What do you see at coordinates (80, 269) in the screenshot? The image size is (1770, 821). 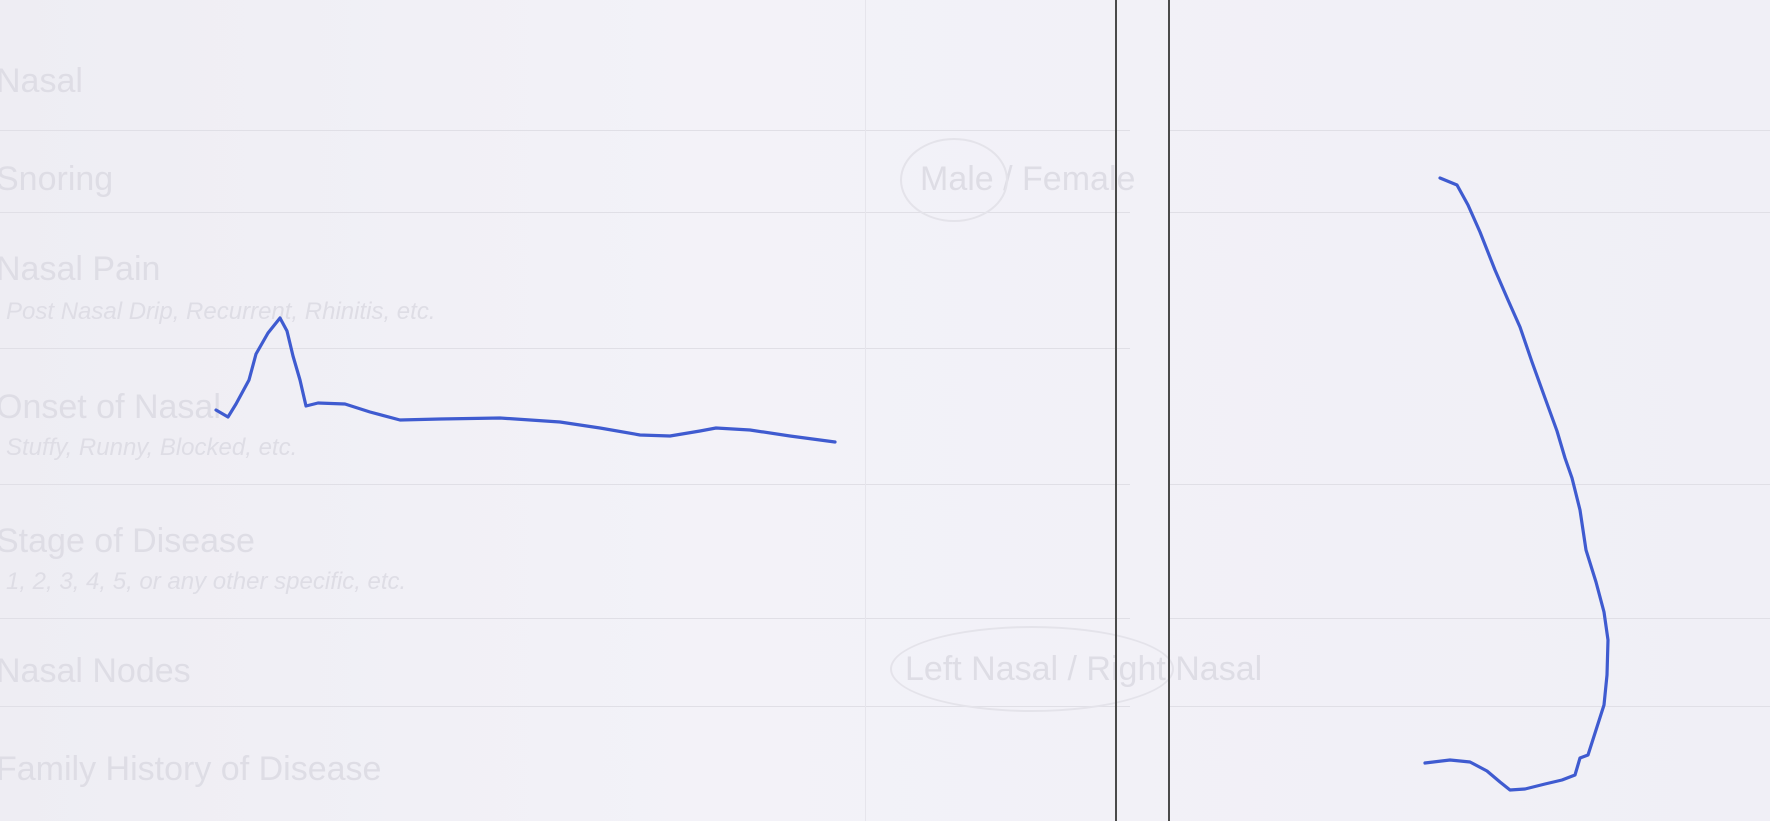 I see `ghost-label: Nasal Pain` at bounding box center [80, 269].